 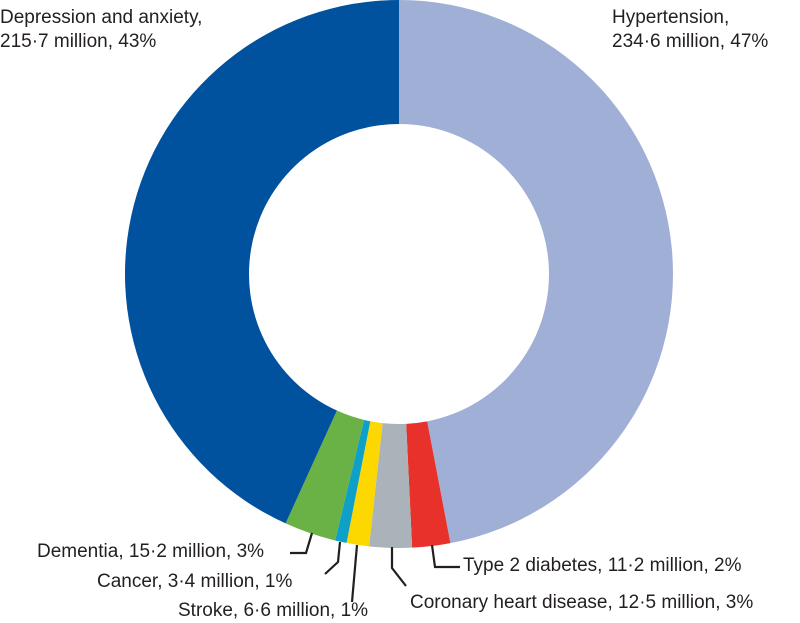 I want to click on label-hypertension-line1: Hypertension,, so click(x=671, y=17).